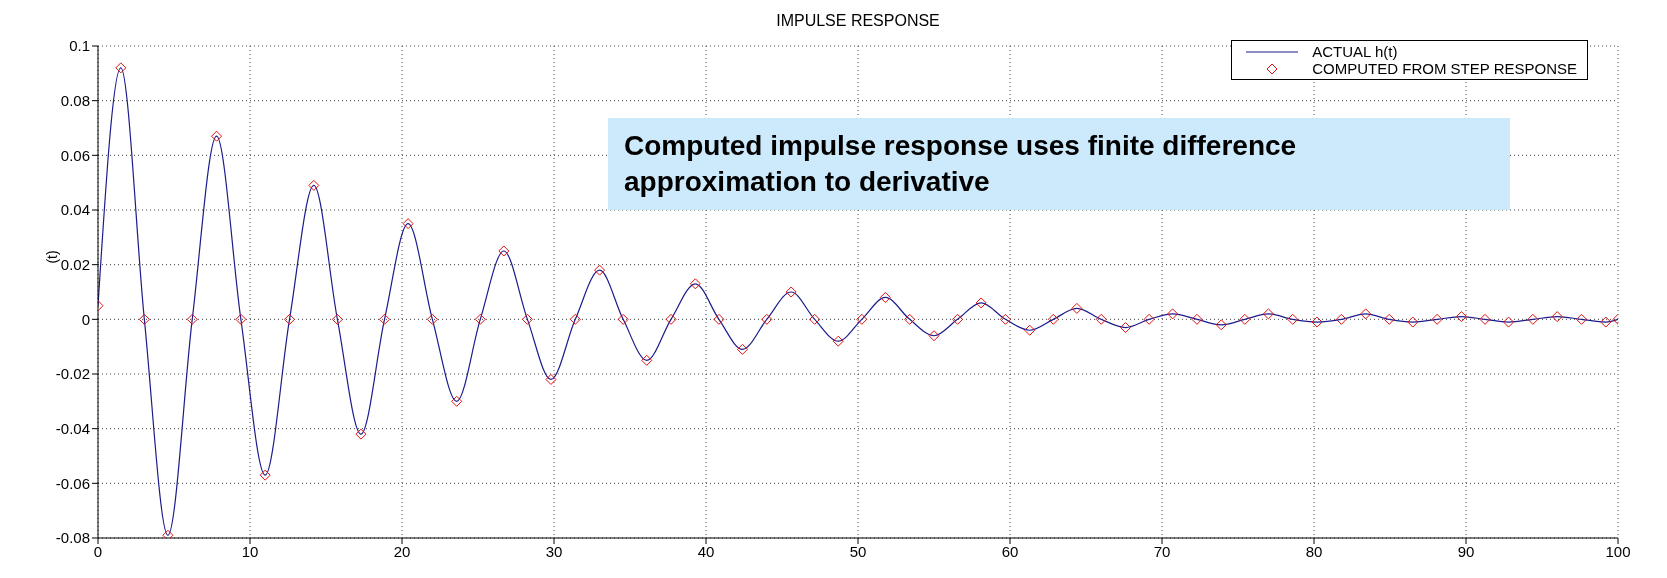 The image size is (1667, 578). Describe the element at coordinates (554, 551) in the screenshot. I see `x-tick-label: 30` at that location.